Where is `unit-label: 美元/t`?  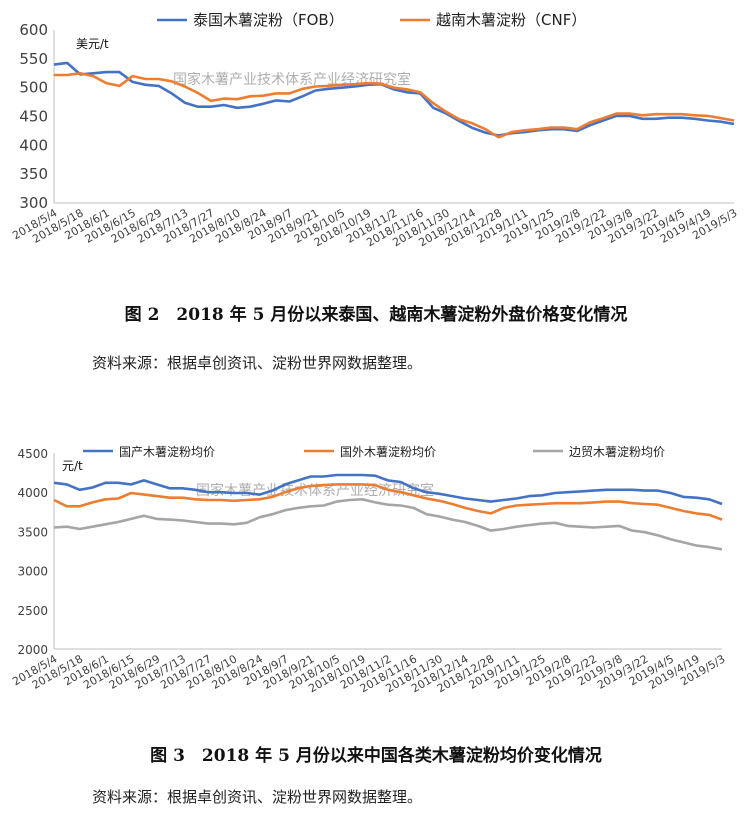
unit-label: 美元/t is located at coordinates (92, 44).